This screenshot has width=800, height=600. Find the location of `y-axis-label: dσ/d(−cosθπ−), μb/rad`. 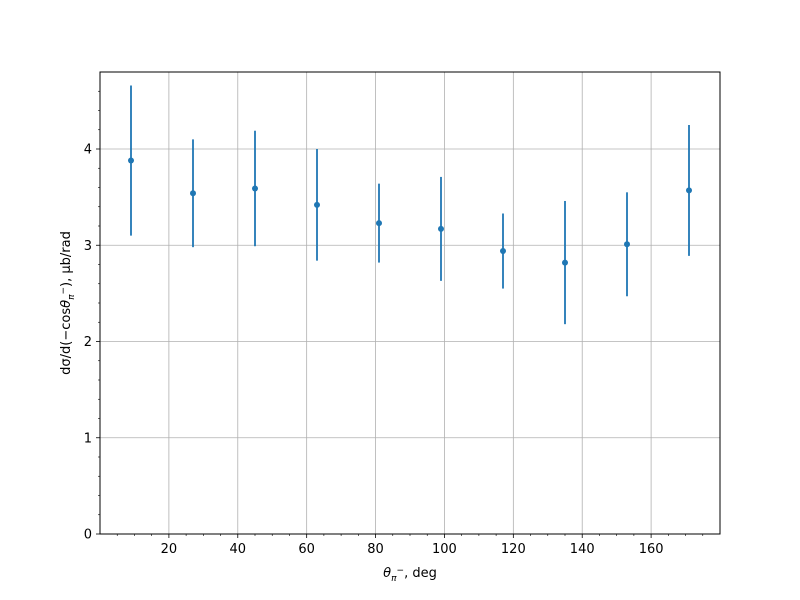

y-axis-label: dσ/d(−cosθπ−), μb/rad is located at coordinates (68, 303).